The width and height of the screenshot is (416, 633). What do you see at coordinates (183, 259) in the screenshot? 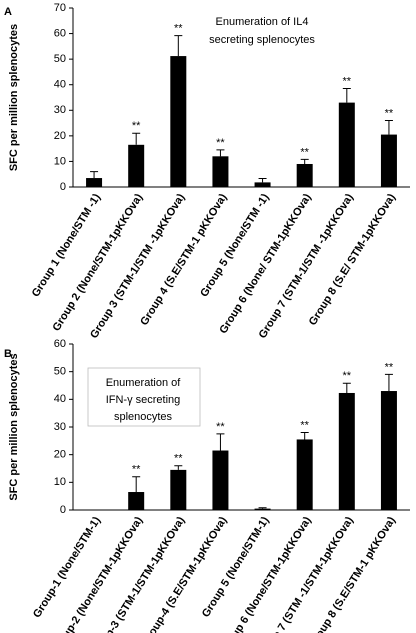
I see `x-tick-label: Group 4 (S.E/STM-1 pKKOva)` at bounding box center [183, 259].